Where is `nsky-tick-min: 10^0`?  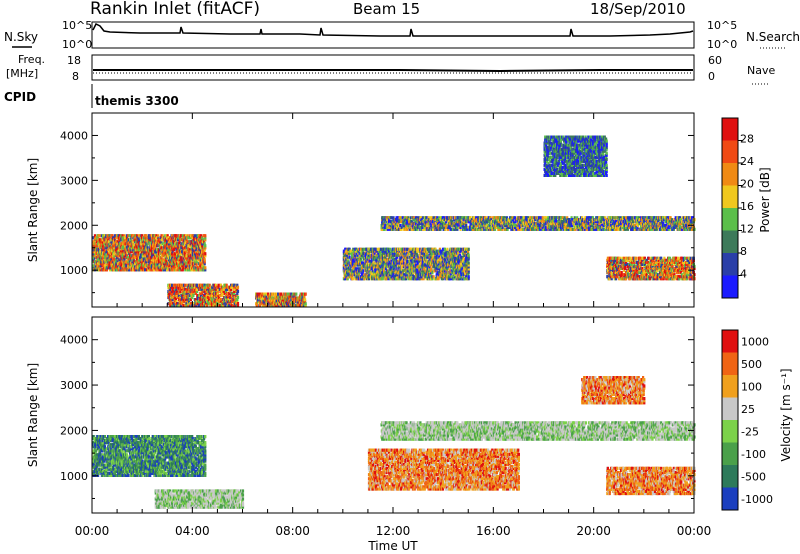 nsky-tick-min: 10^0 is located at coordinates (77, 44).